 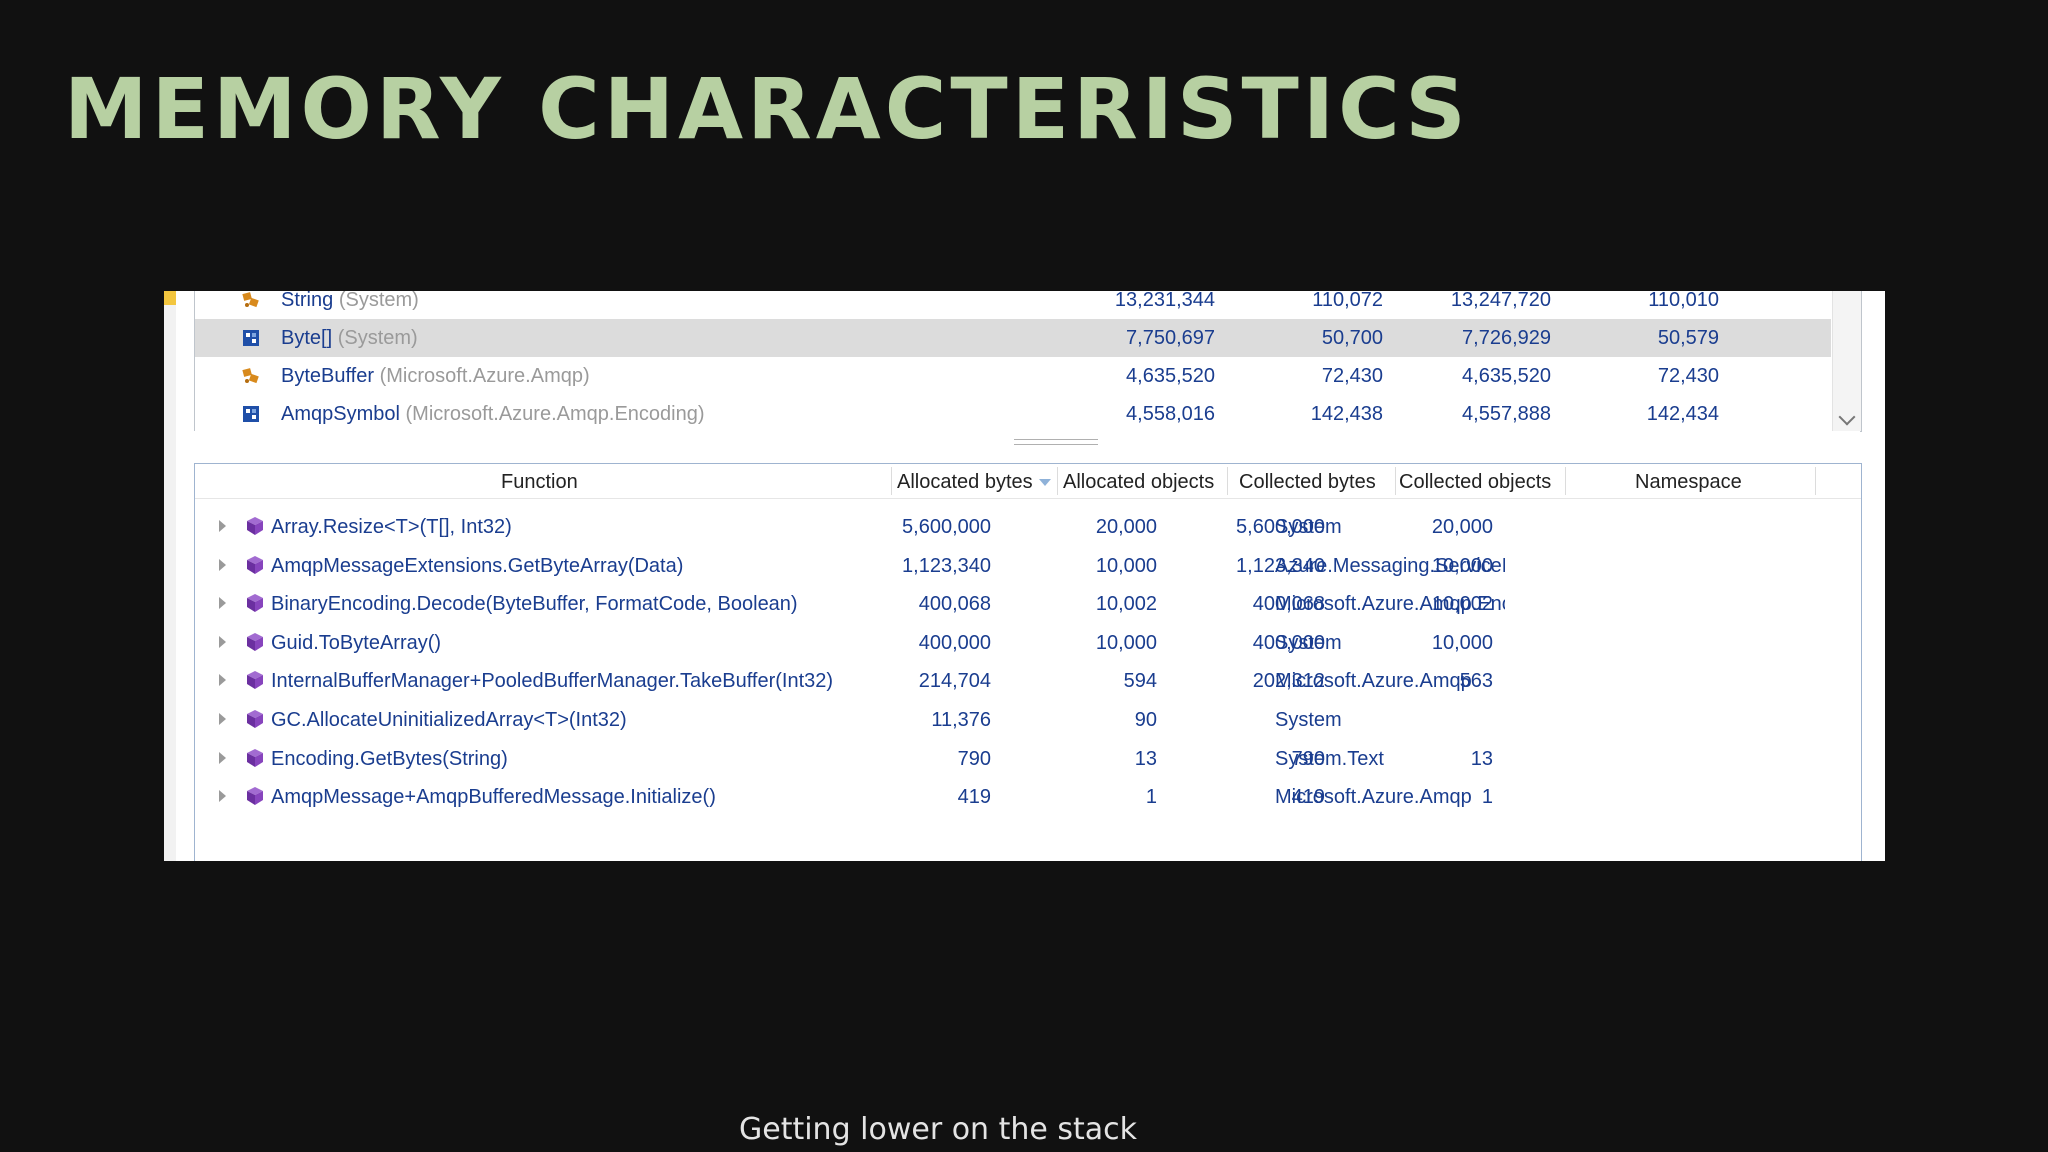 I want to click on type-namespace: (Microsoft.Azure.Amqp), so click(x=484, y=376).